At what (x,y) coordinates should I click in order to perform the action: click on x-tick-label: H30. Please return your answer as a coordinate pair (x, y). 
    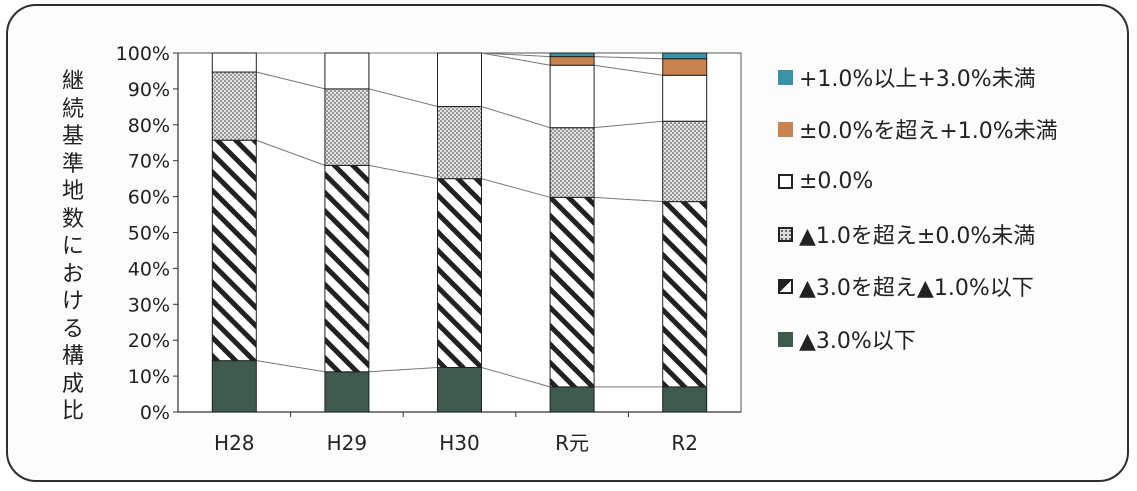
    Looking at the image, I should click on (459, 443).